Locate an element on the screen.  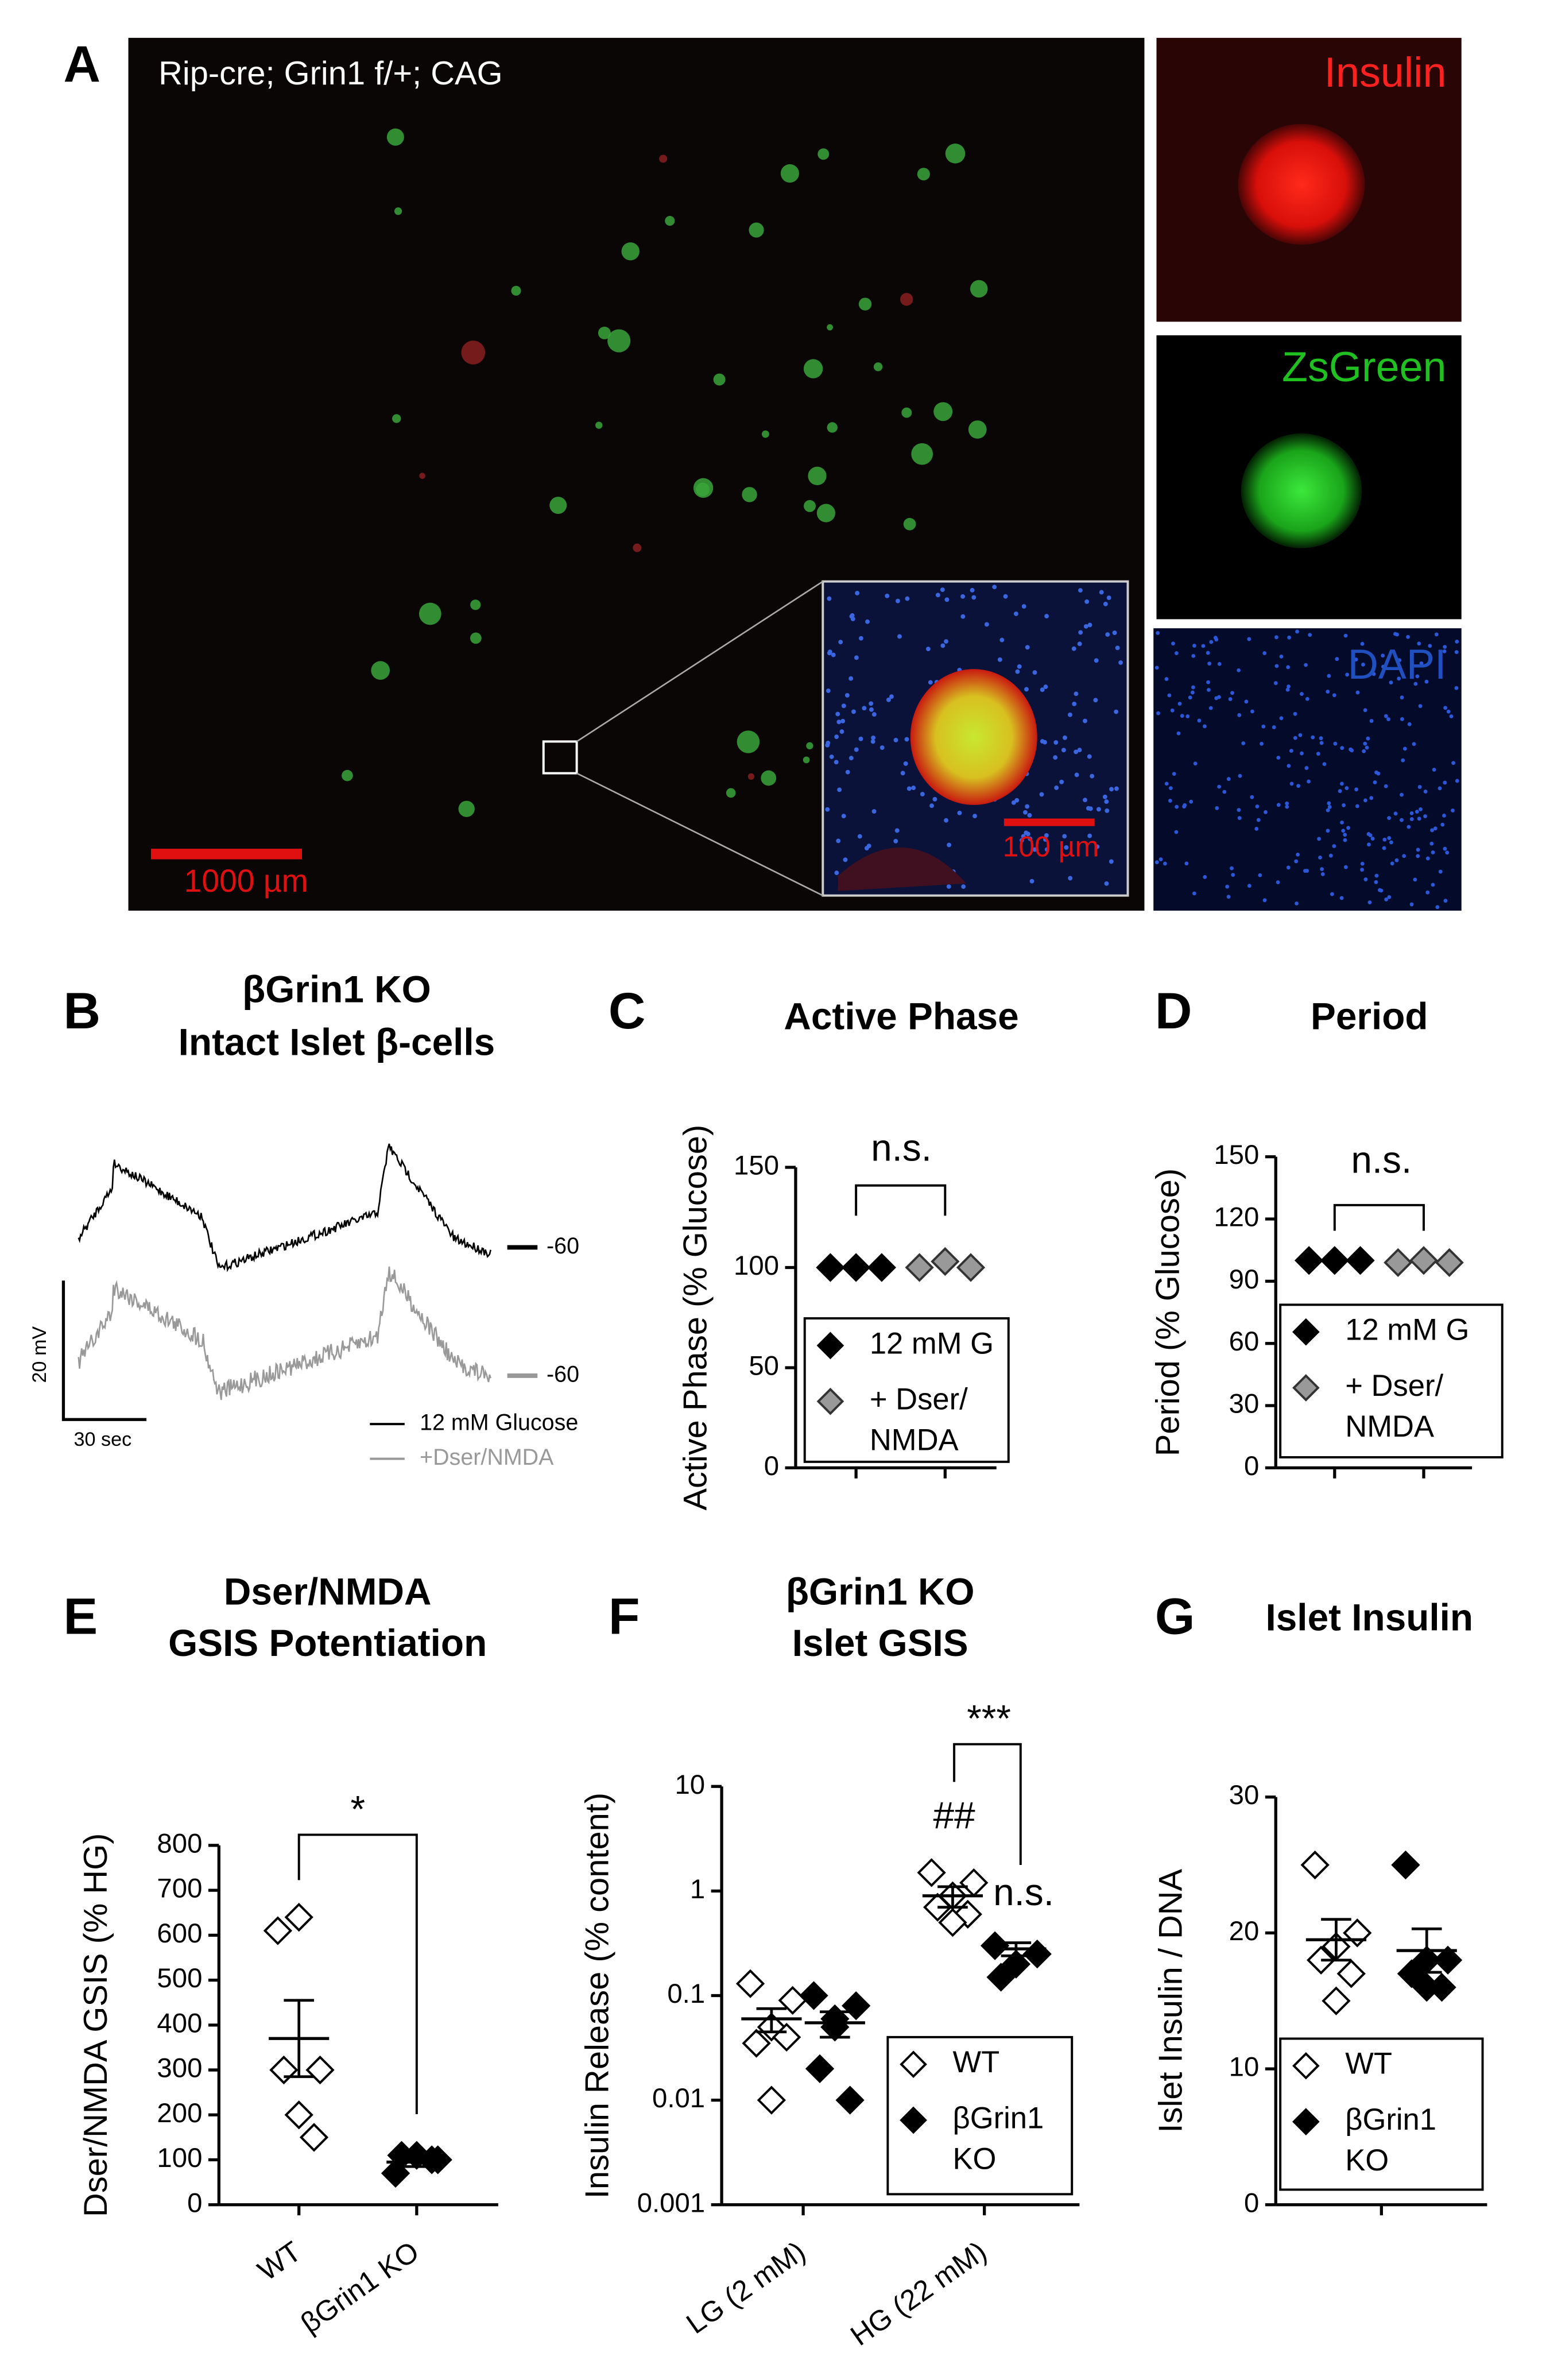
traces is located at coordinates (284, 1271).